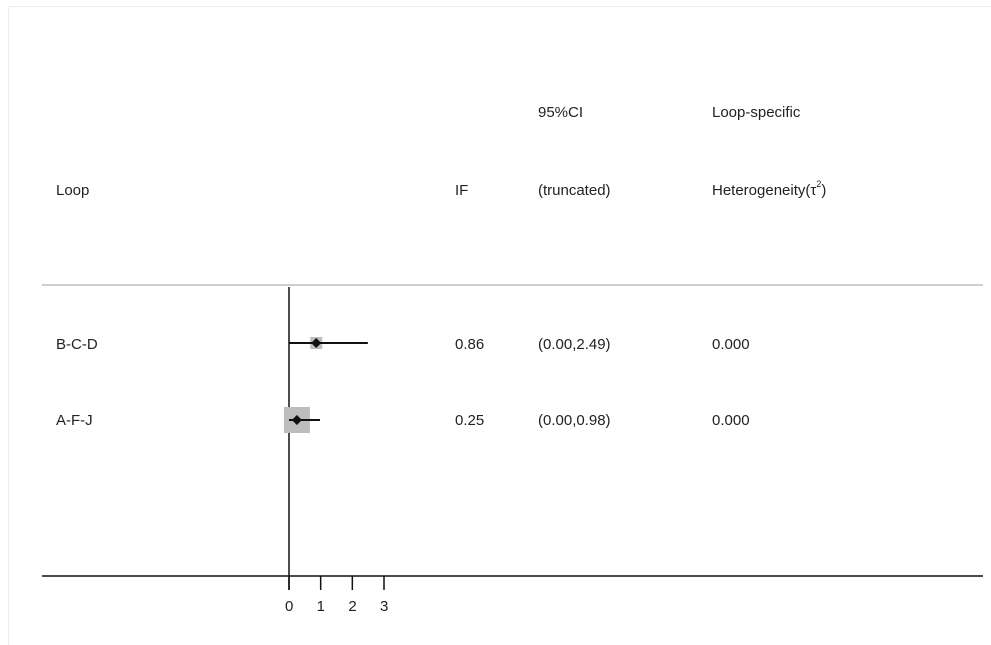 This screenshot has width=991, height=645. I want to click on row-2-heterogeneity: 0.000, so click(731, 420).